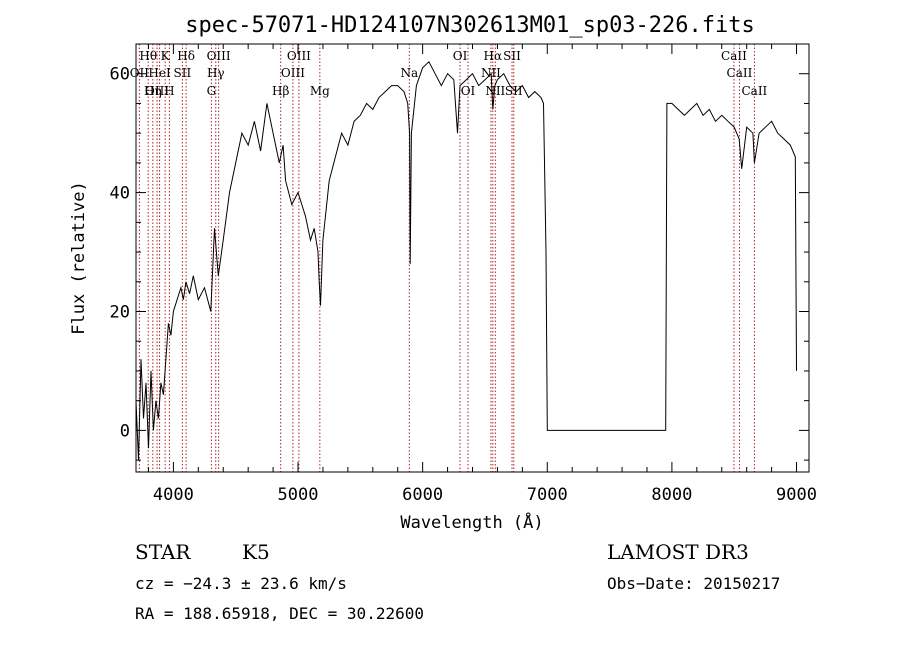 This screenshot has height=649, width=900. I want to click on x-tick-label: 6000, so click(422, 495).